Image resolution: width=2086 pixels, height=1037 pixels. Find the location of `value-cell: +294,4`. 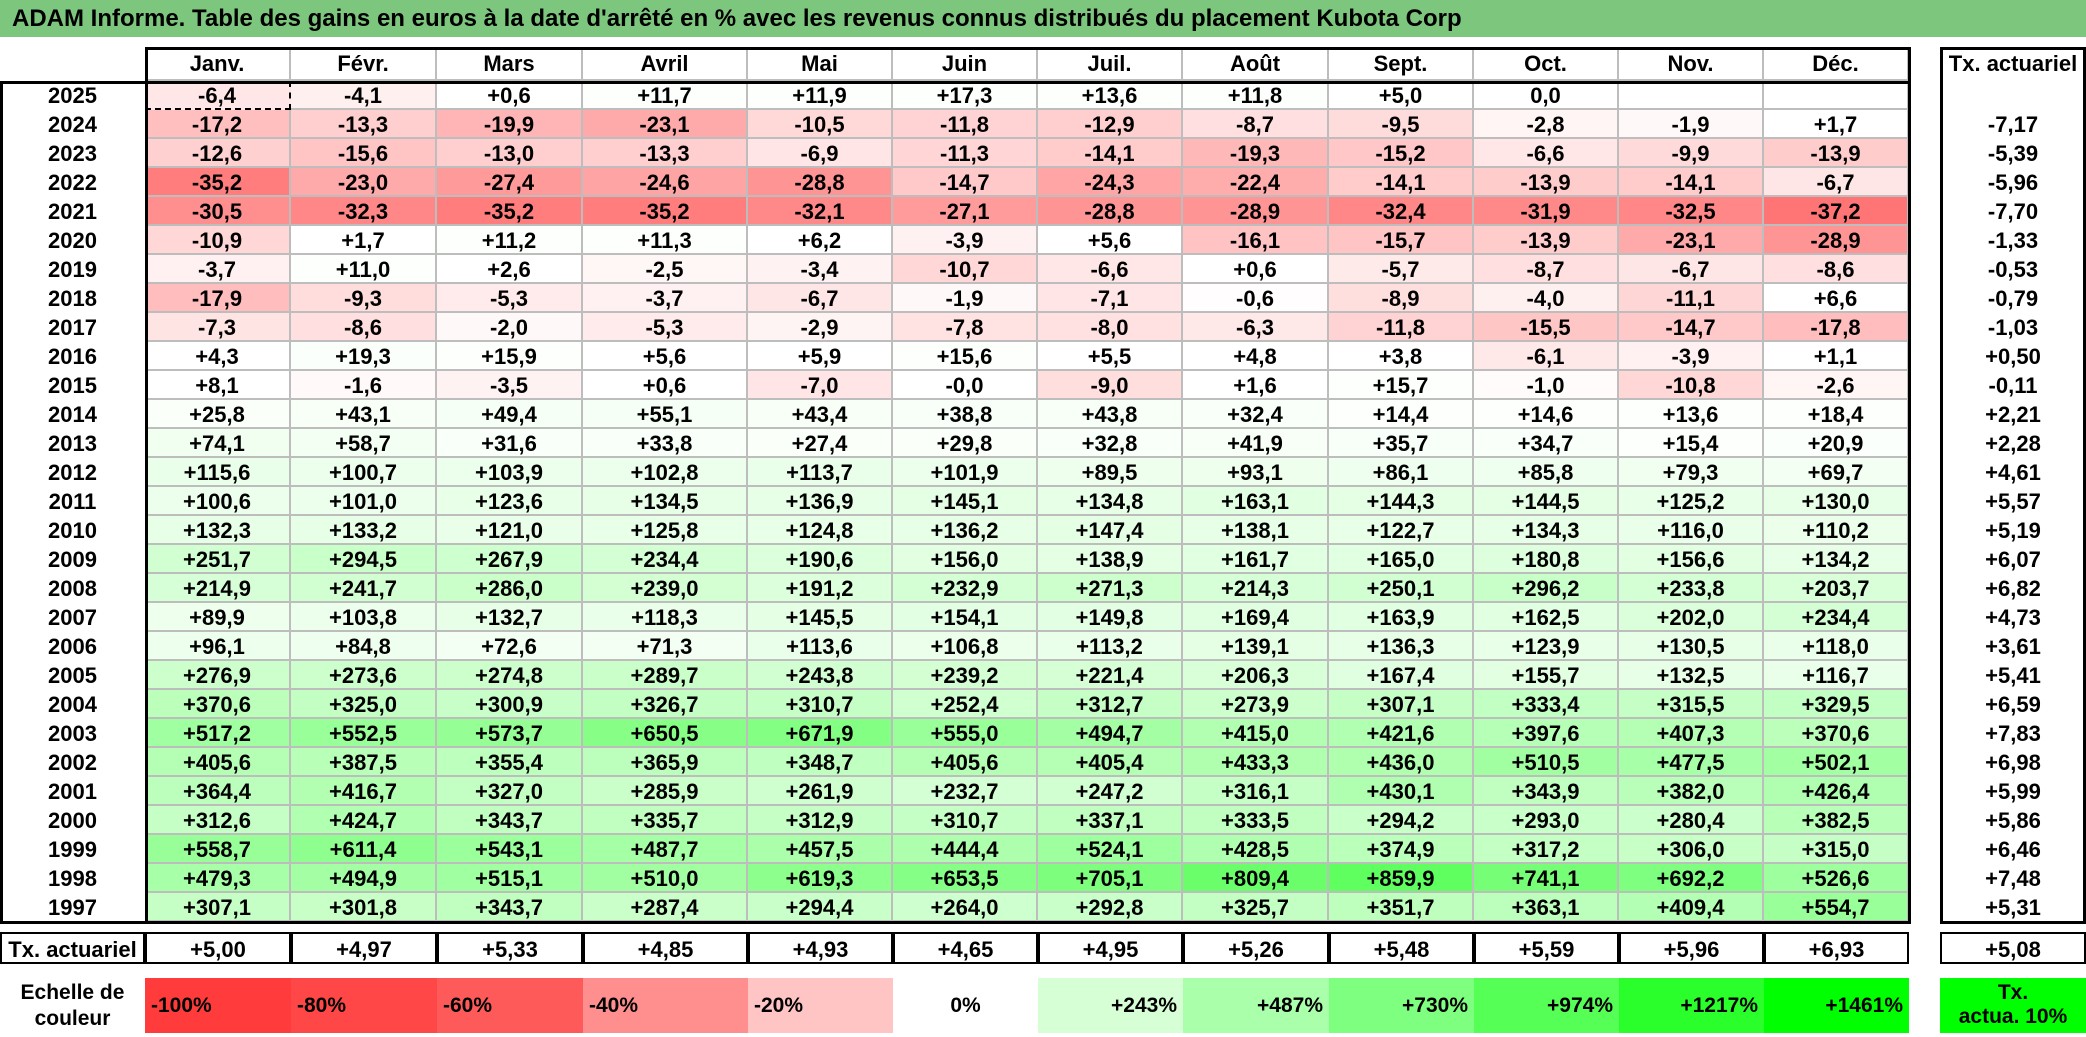

value-cell: +294,4 is located at coordinates (820, 907).